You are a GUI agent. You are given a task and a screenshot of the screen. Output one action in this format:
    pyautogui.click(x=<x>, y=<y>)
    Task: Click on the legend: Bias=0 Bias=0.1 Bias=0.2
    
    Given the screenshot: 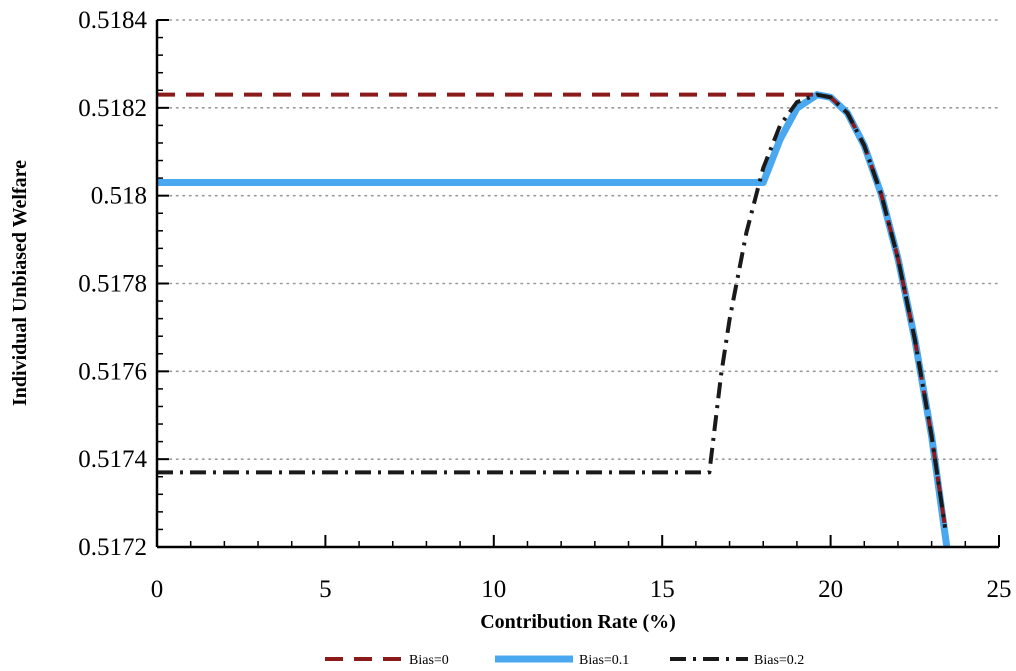 What is the action you would take?
    pyautogui.click(x=564, y=660)
    